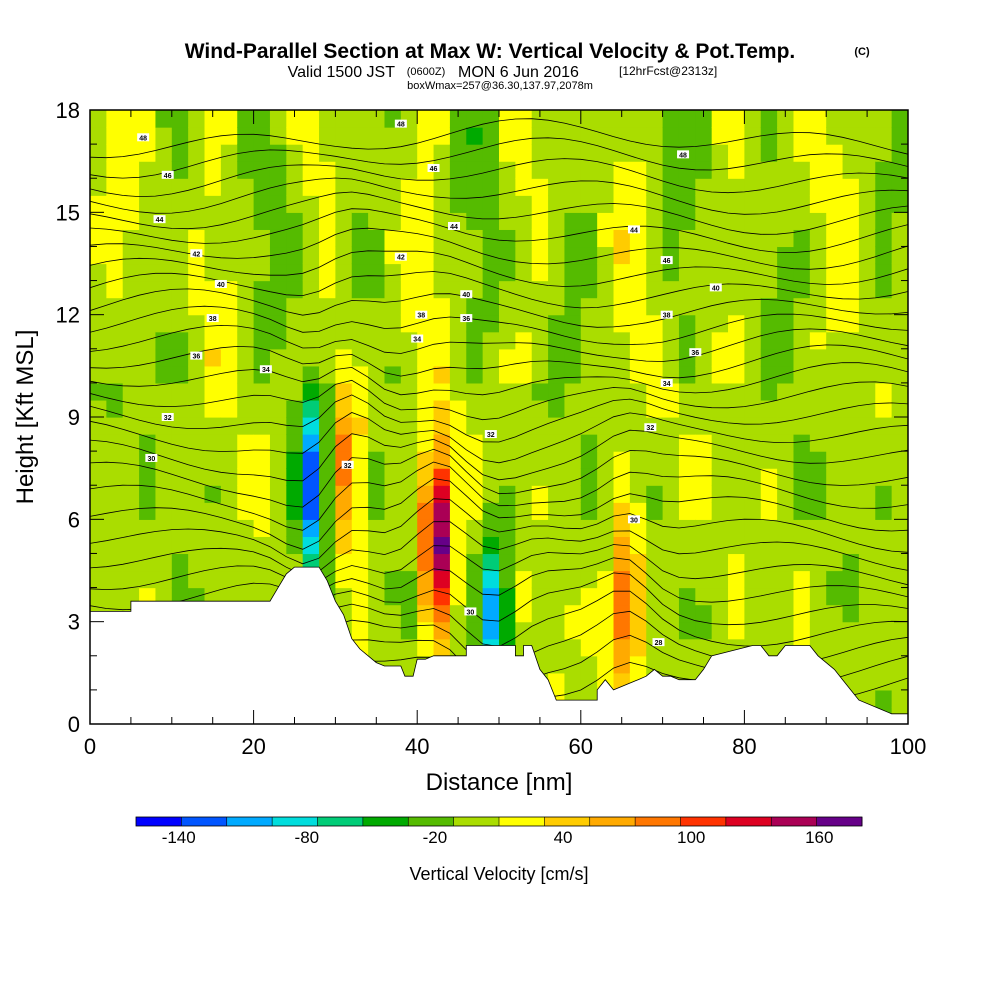 Image resolution: width=1000 pixels, height=1005 pixels. Describe the element at coordinates (659, 643) in the screenshot. I see `isentrope-label-text: 28` at that location.